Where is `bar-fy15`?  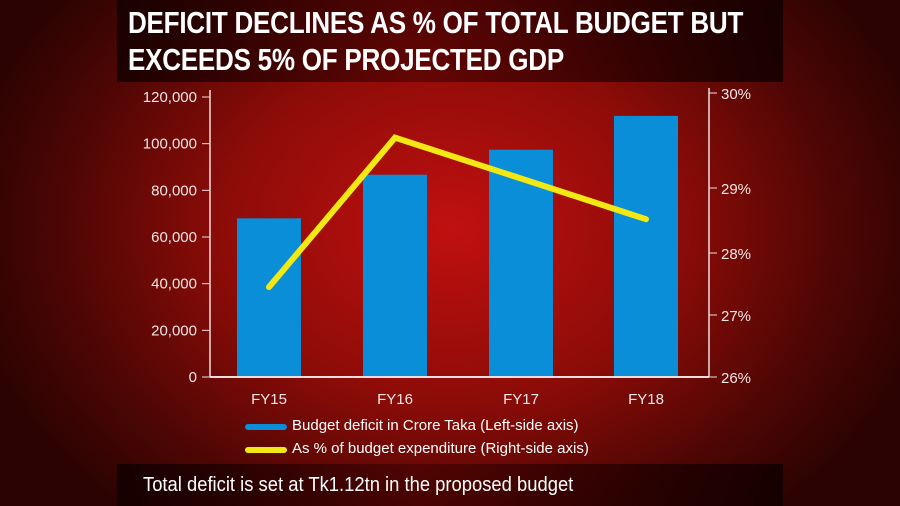
bar-fy15 is located at coordinates (269, 297).